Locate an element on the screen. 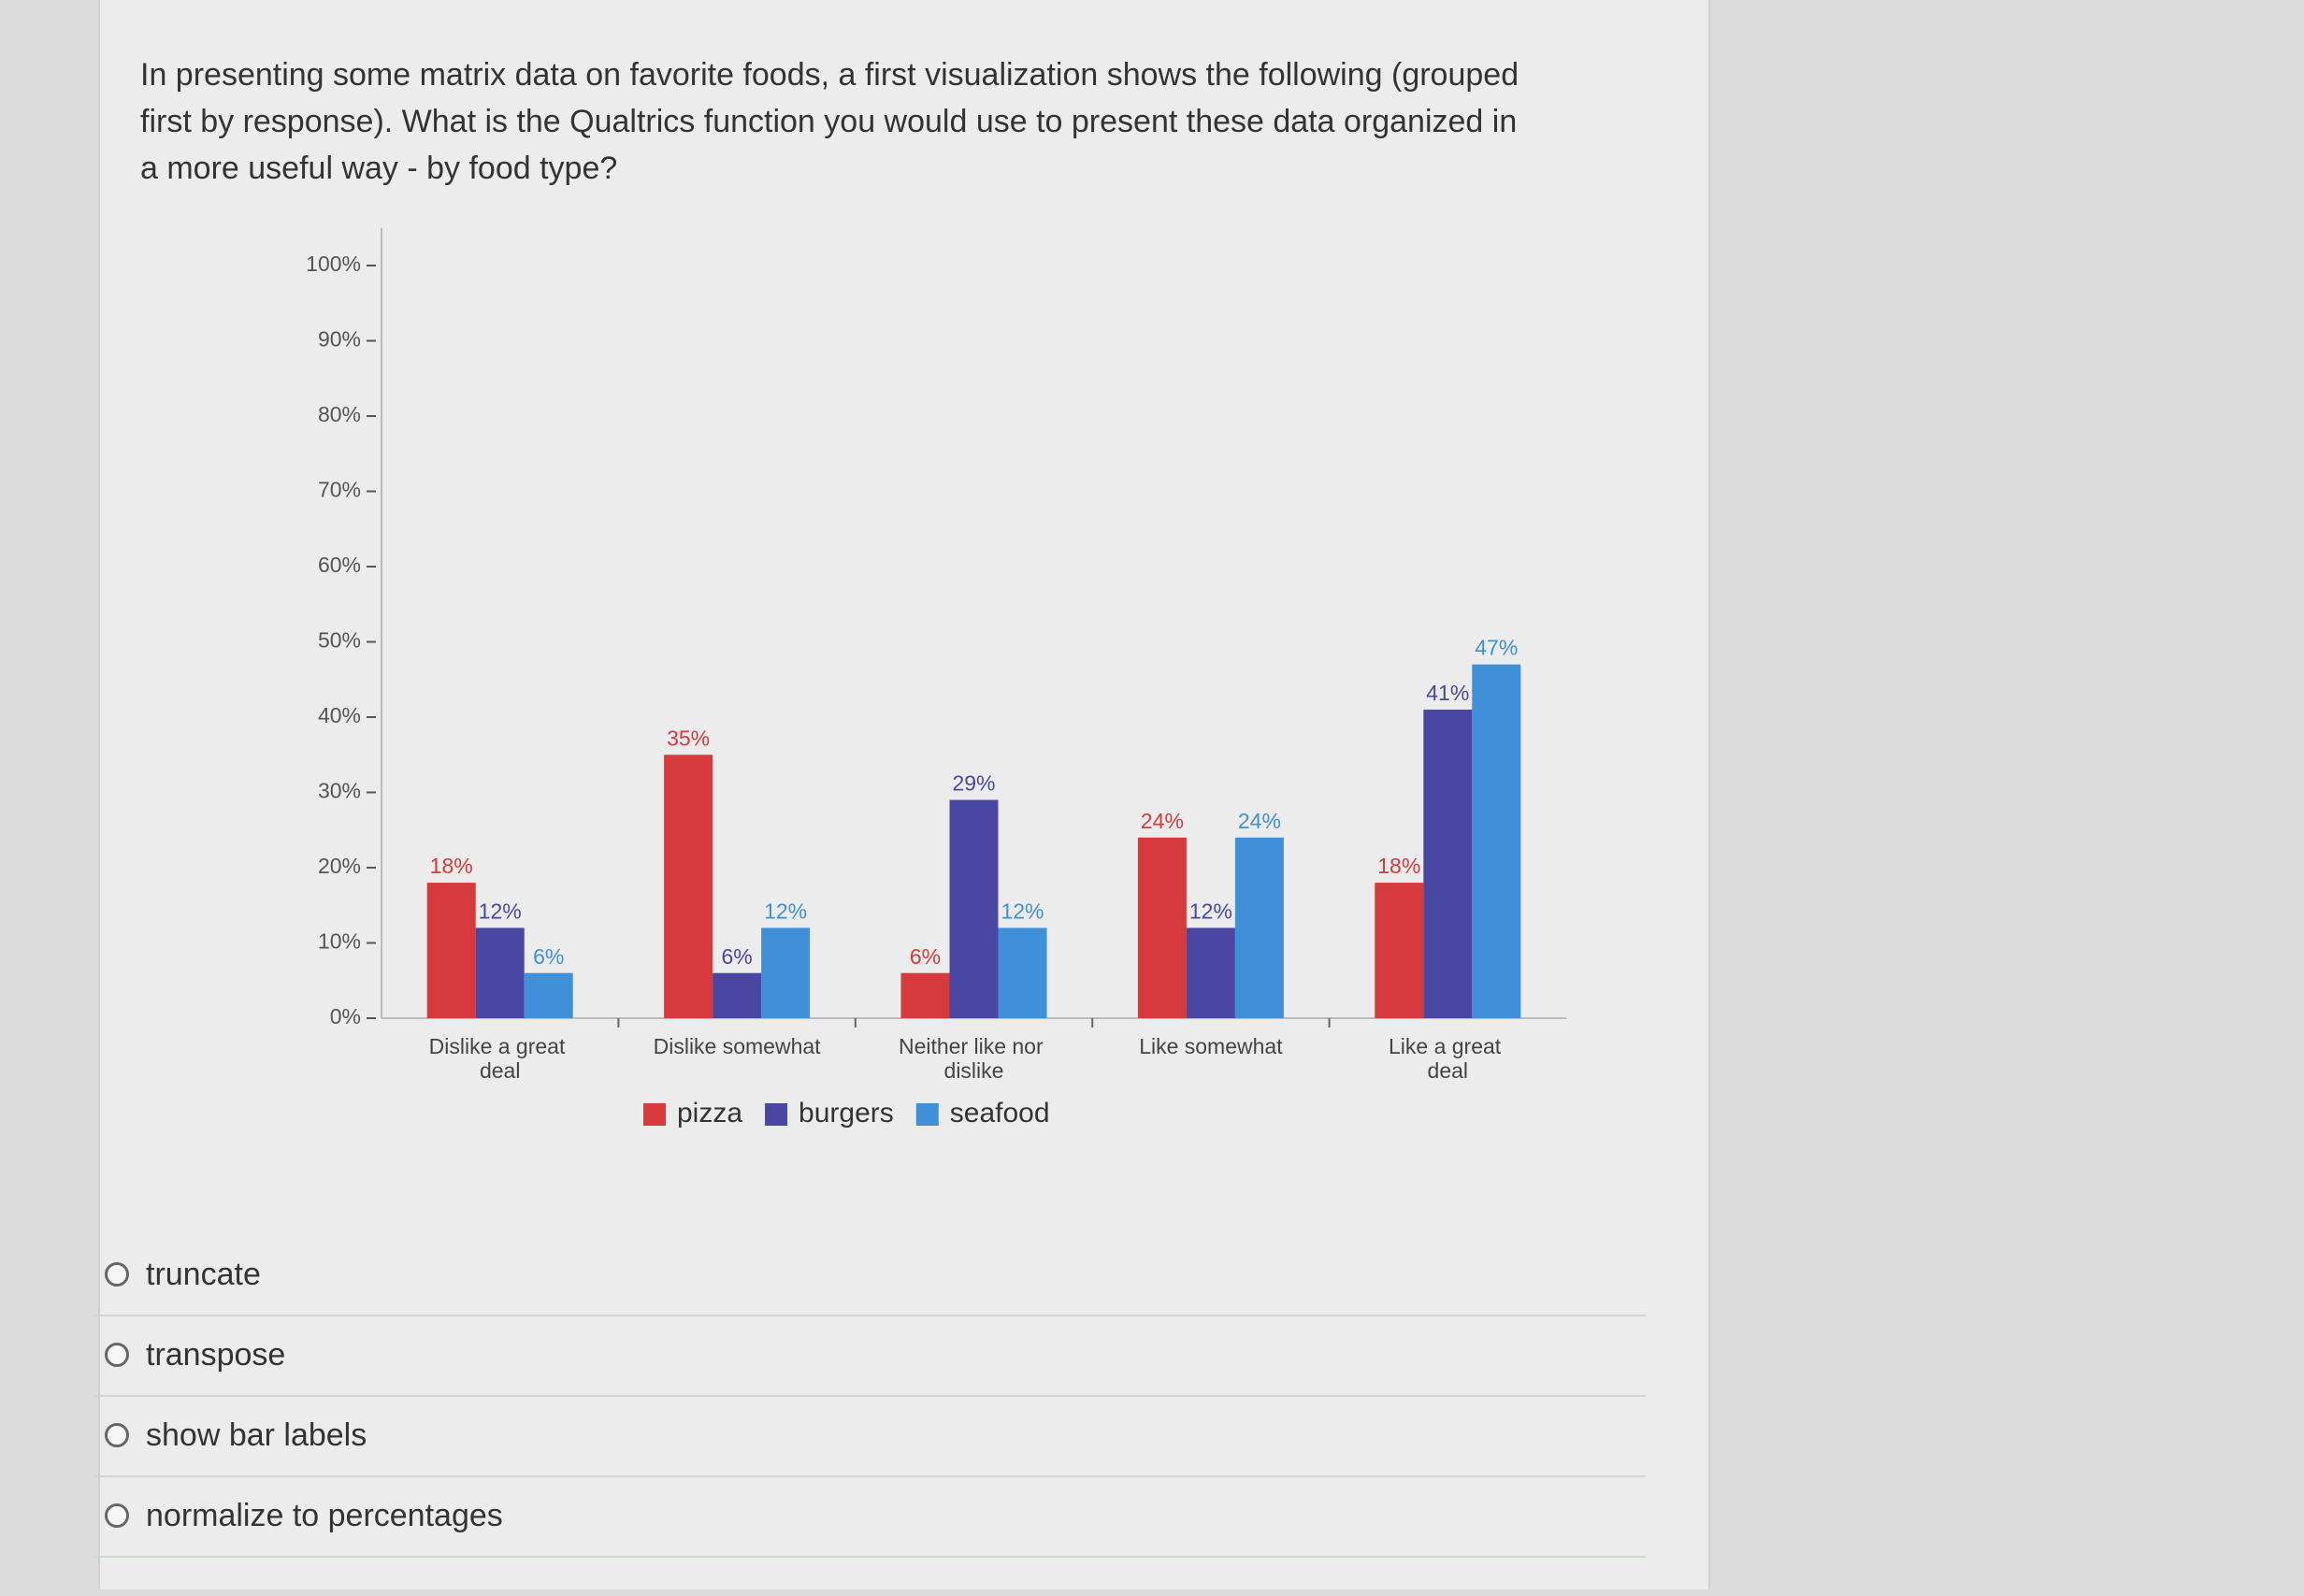 The height and width of the screenshot is (1596, 2304). option-label: normalize to percentages is located at coordinates (324, 1515).